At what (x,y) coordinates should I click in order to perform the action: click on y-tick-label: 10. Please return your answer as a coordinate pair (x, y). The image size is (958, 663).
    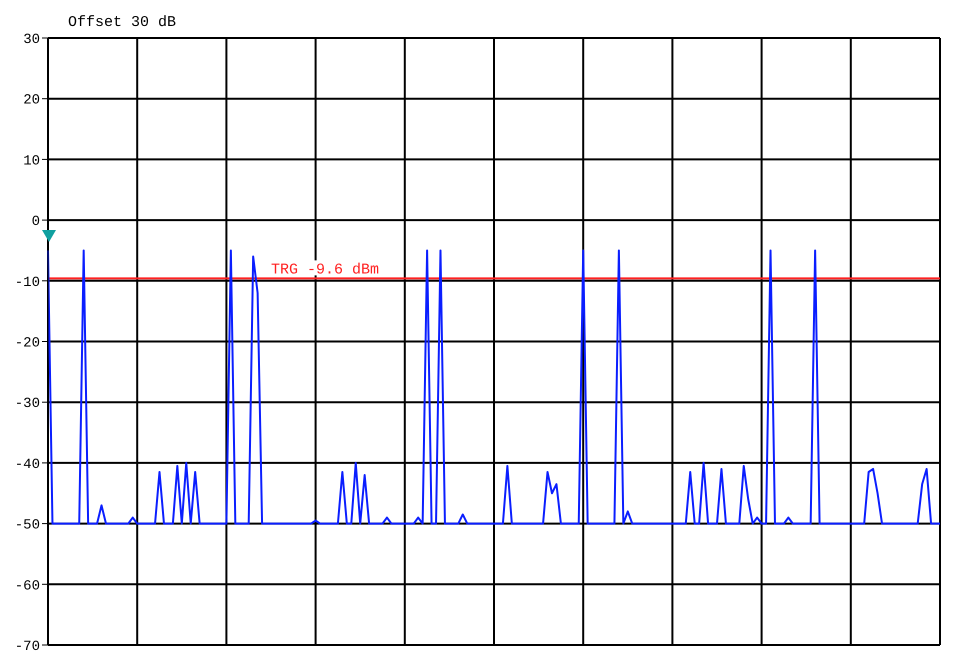
    Looking at the image, I should click on (31, 161).